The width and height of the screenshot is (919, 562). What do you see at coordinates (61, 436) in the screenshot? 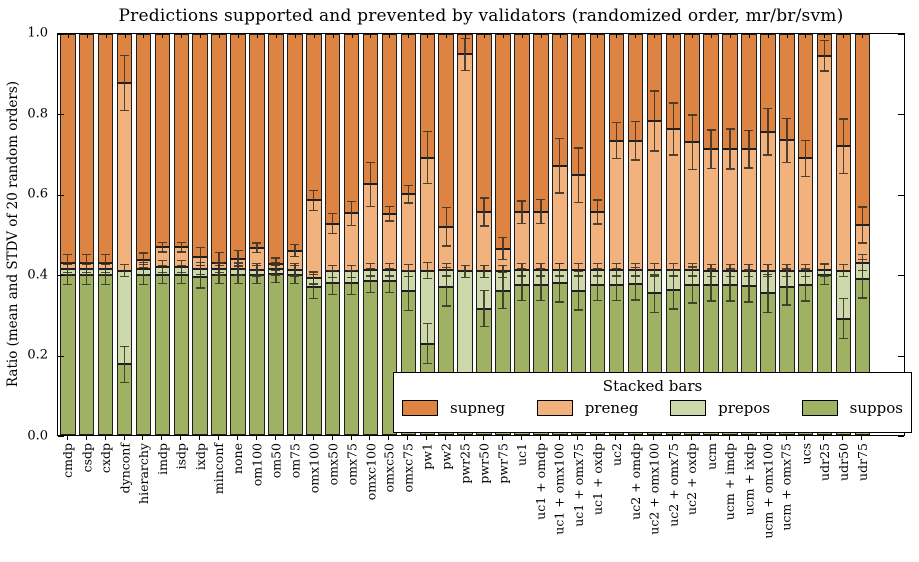
I see `y-tick-left` at bounding box center [61, 436].